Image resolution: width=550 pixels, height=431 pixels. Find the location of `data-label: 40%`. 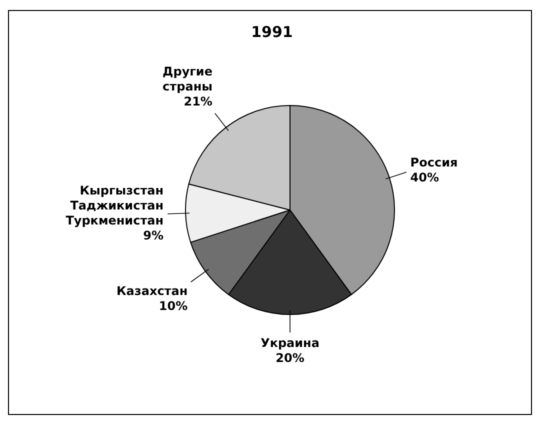

data-label: 40% is located at coordinates (425, 177).